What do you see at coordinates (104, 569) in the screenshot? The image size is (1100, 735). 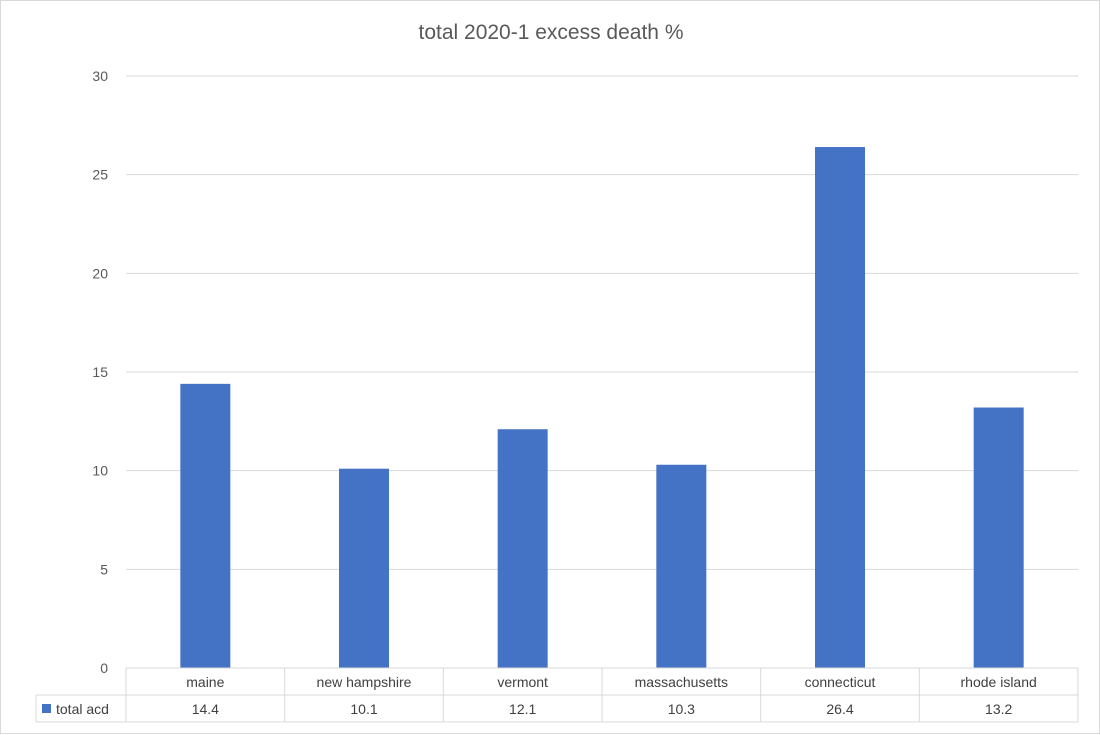 I see `y-tick-label: 5` at bounding box center [104, 569].